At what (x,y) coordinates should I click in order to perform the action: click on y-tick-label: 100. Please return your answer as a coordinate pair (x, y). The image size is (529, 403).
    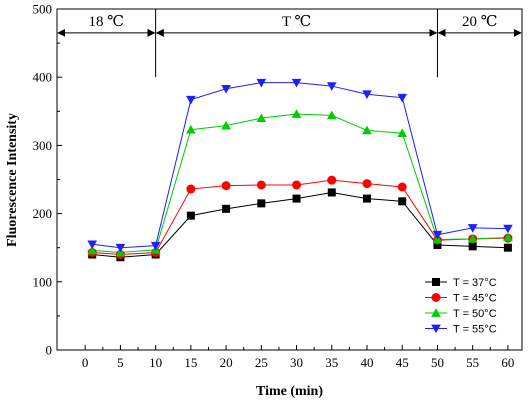
    Looking at the image, I should click on (43, 281).